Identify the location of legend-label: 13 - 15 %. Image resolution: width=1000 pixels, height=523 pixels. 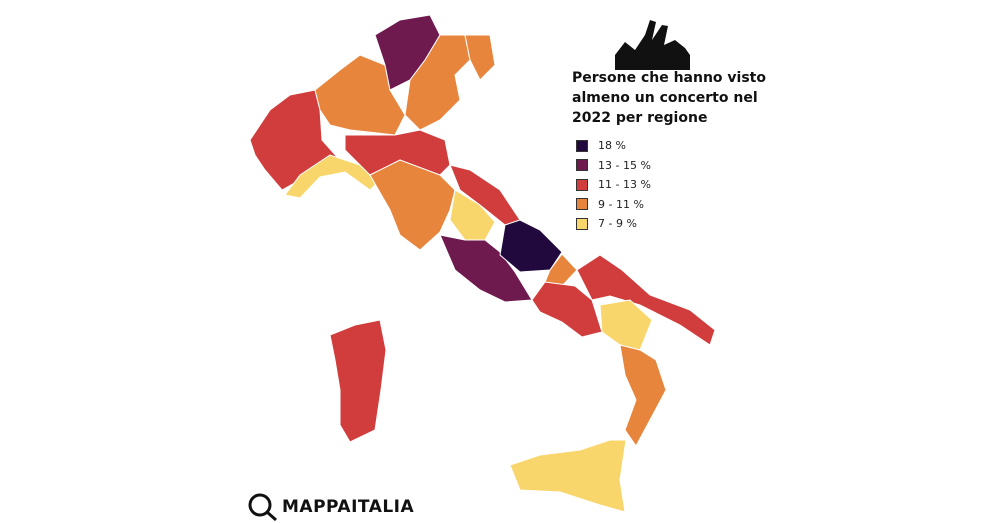
(624, 165).